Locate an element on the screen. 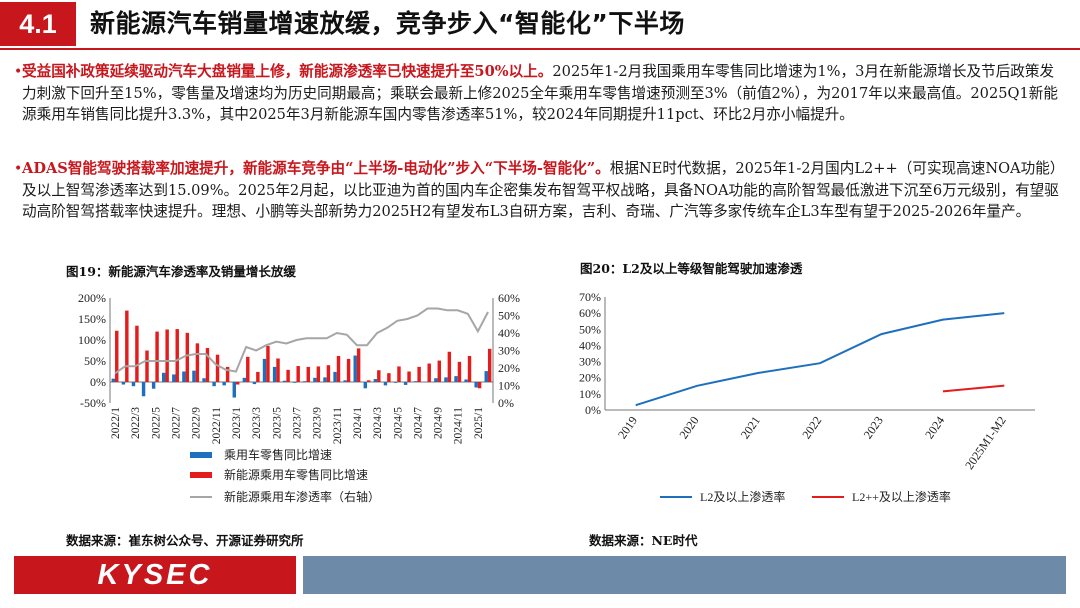 The width and height of the screenshot is (1080, 608). right-tick-label: 0% is located at coordinates (506, 403).